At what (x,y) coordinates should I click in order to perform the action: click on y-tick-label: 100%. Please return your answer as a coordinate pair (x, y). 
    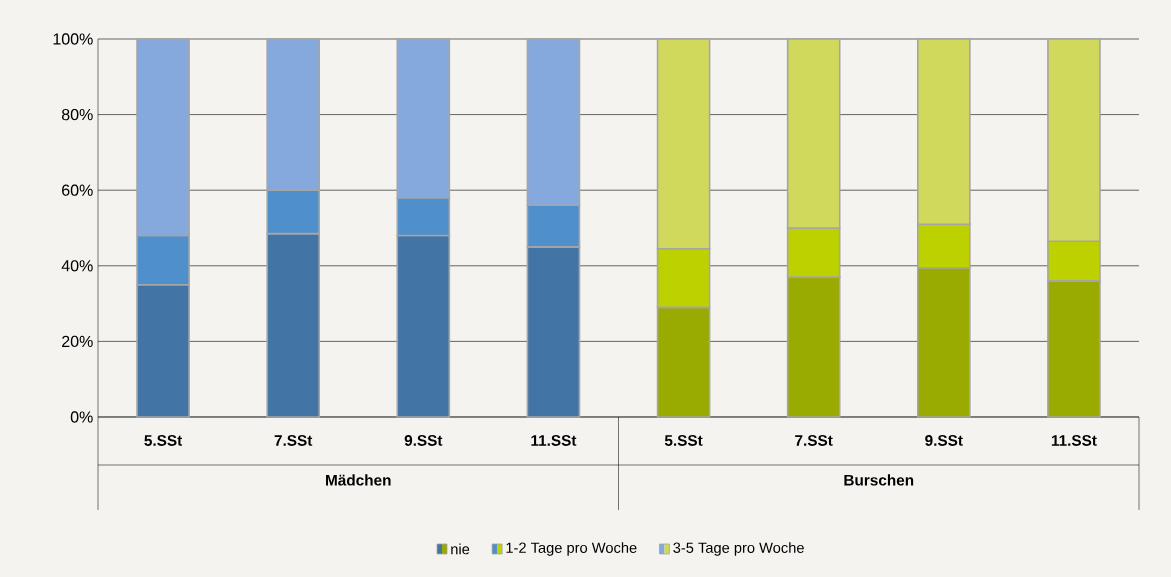
    Looking at the image, I should click on (73, 39).